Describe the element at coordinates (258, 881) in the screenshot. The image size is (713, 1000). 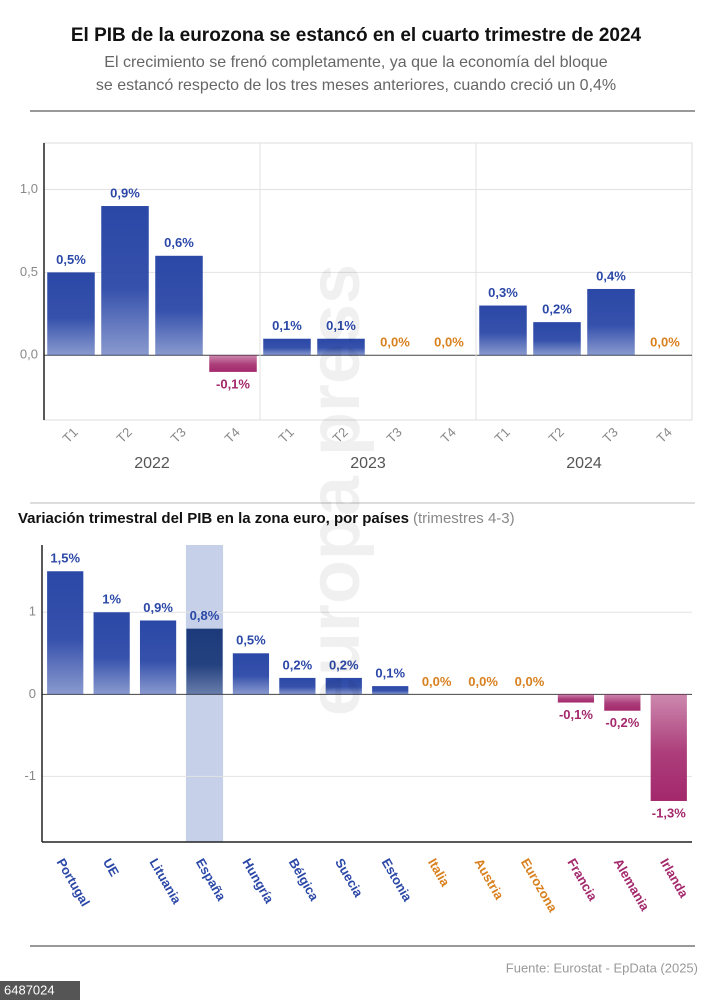
I see `x-tick-label: Hungría` at that location.